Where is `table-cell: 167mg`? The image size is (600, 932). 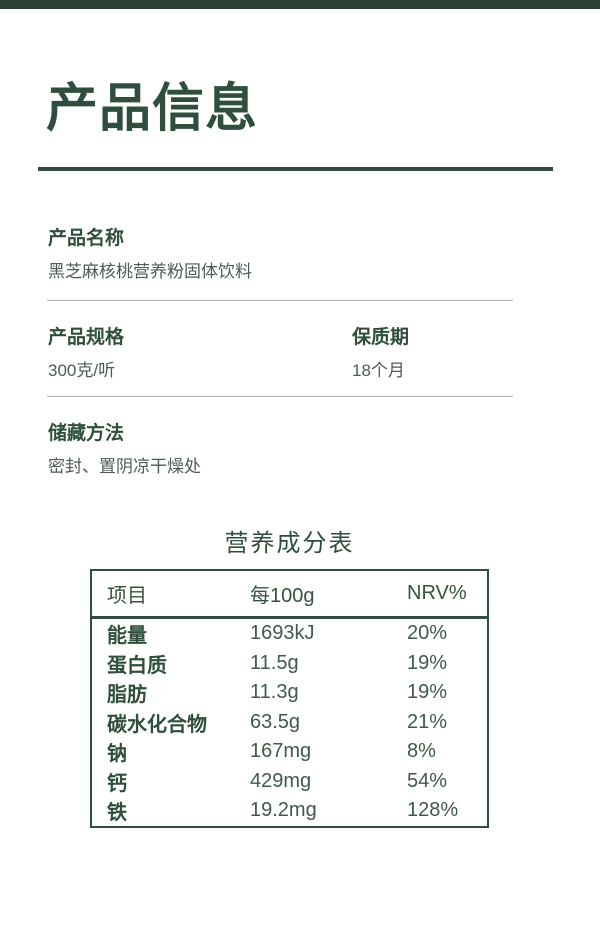 table-cell: 167mg is located at coordinates (281, 751).